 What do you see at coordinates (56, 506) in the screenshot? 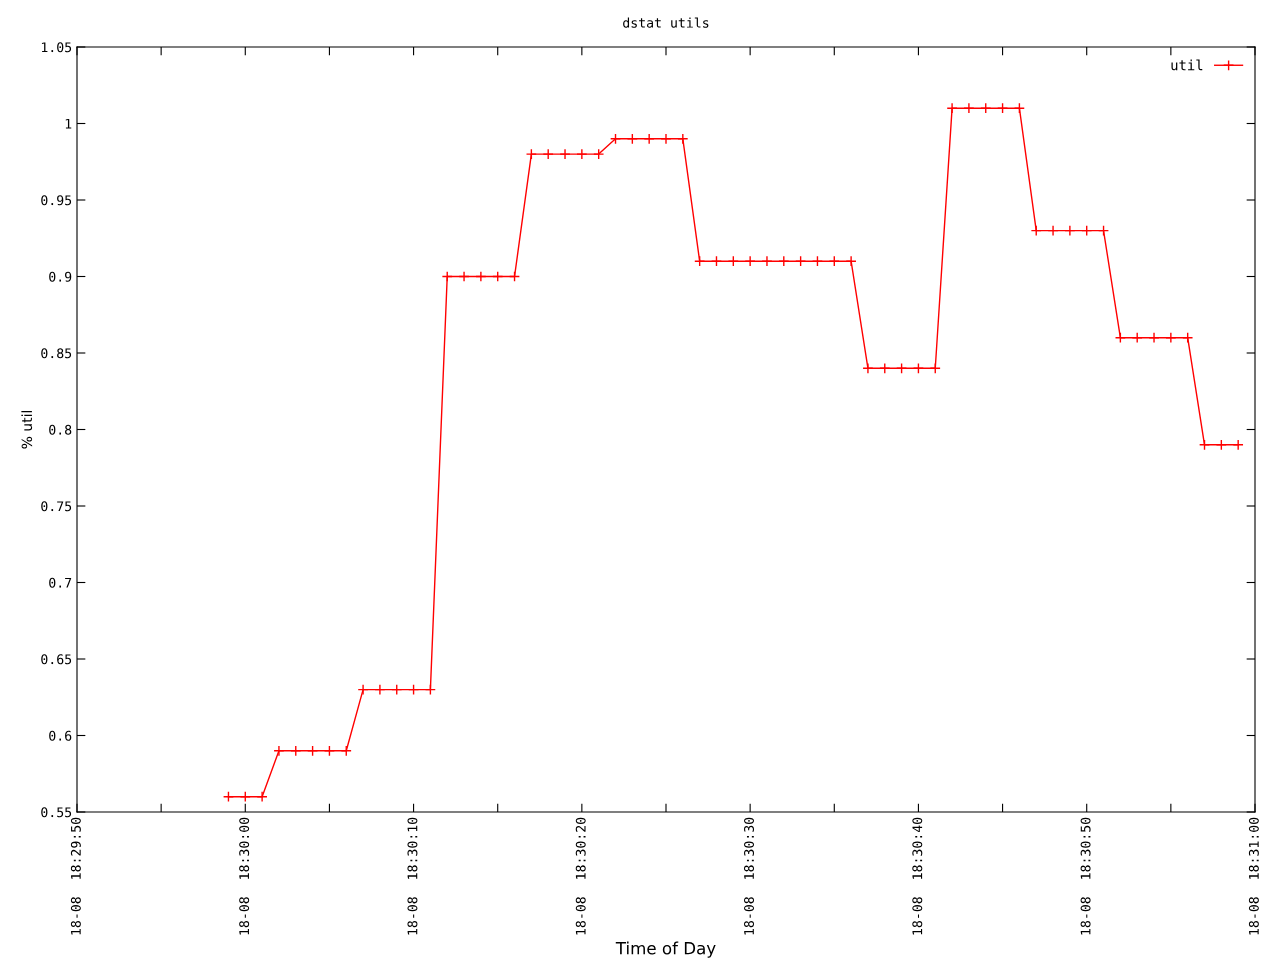
I see `y-tick-label: 0.75` at bounding box center [56, 506].